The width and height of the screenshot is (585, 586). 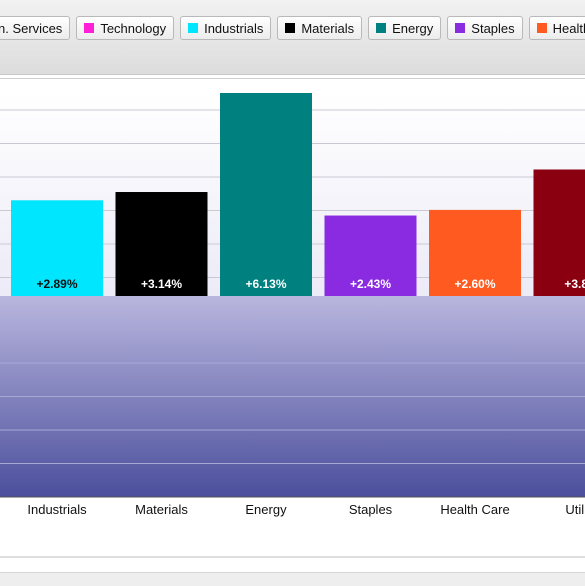 What do you see at coordinates (161, 284) in the screenshot?
I see `bar-value-label: +3.14%` at bounding box center [161, 284].